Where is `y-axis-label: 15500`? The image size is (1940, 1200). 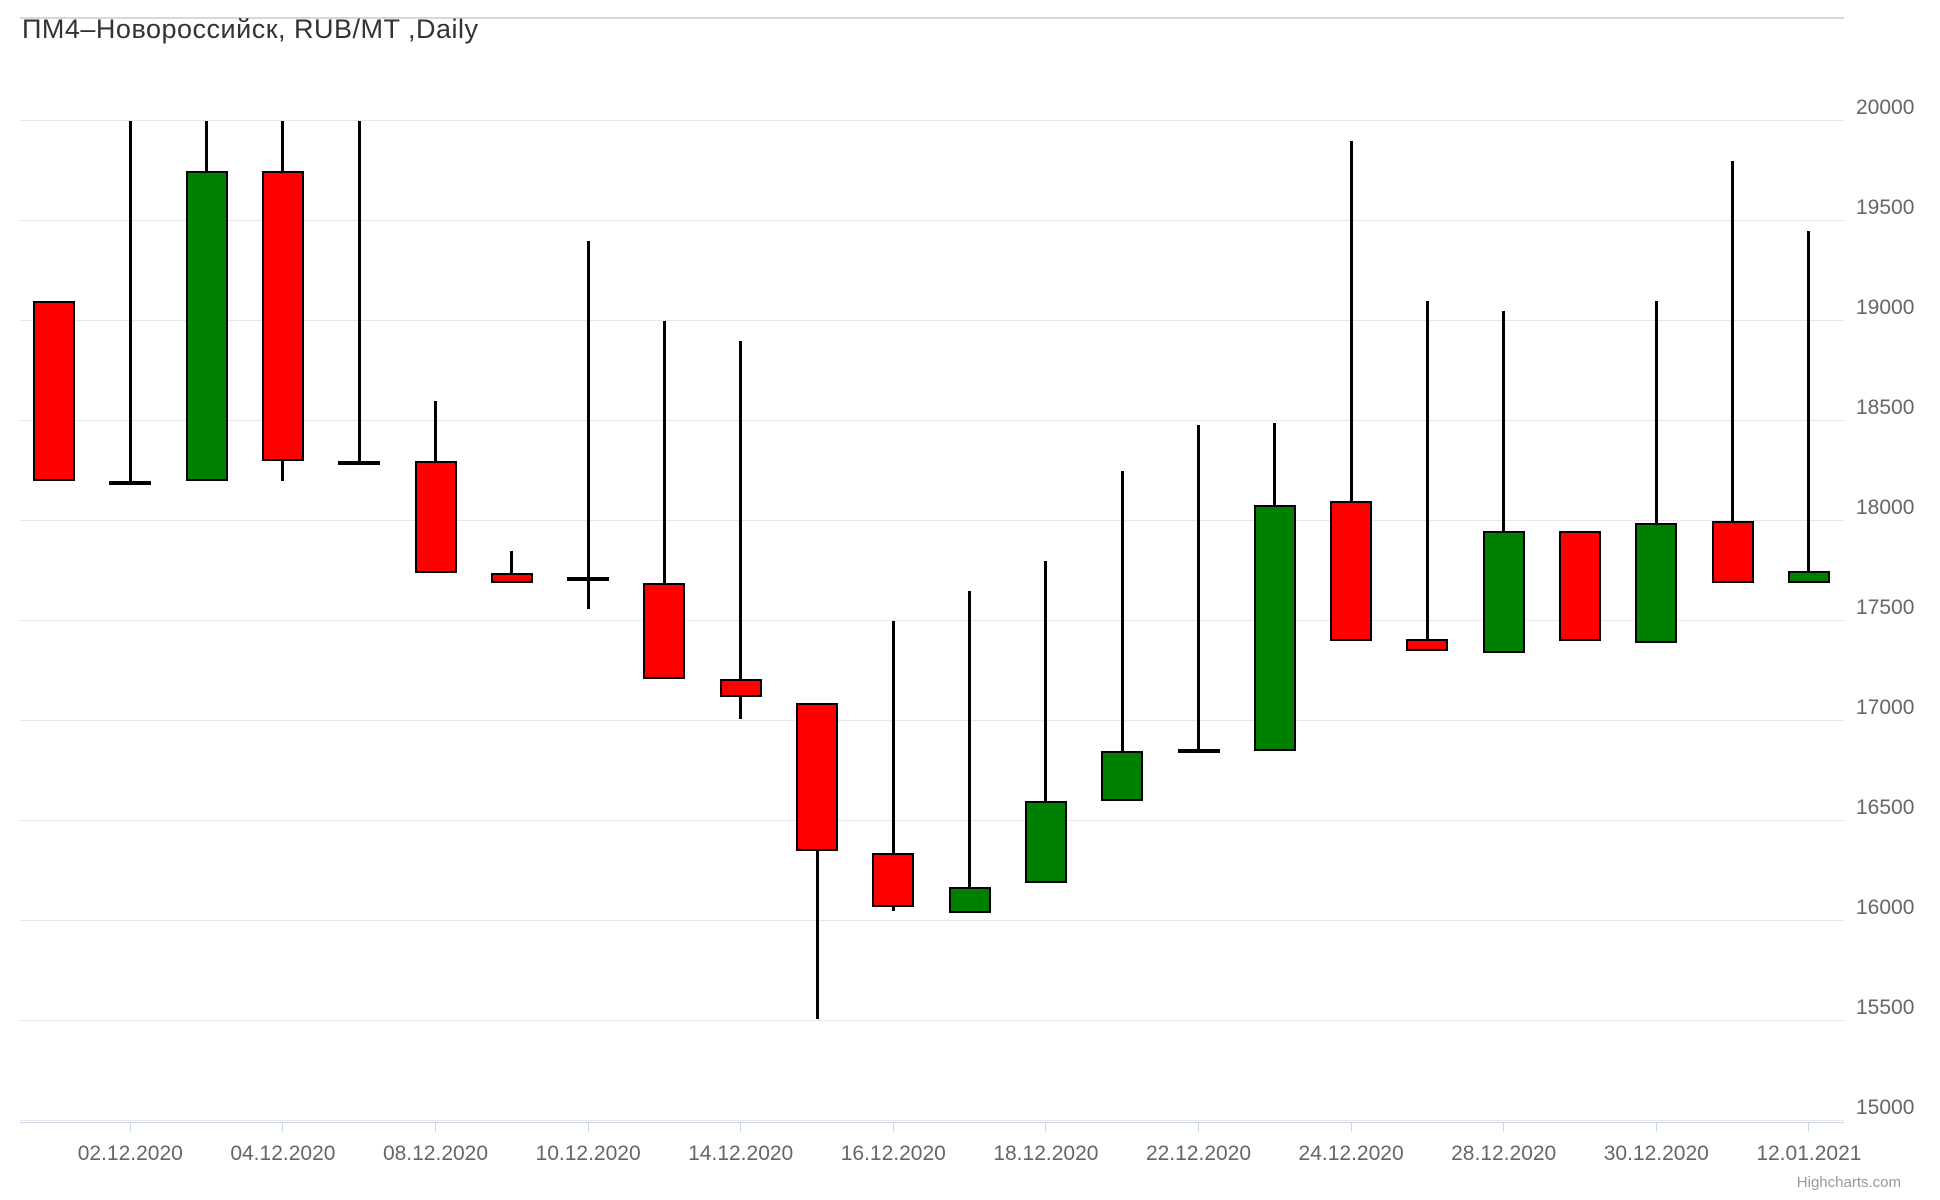 y-axis-label: 15500 is located at coordinates (1885, 1007).